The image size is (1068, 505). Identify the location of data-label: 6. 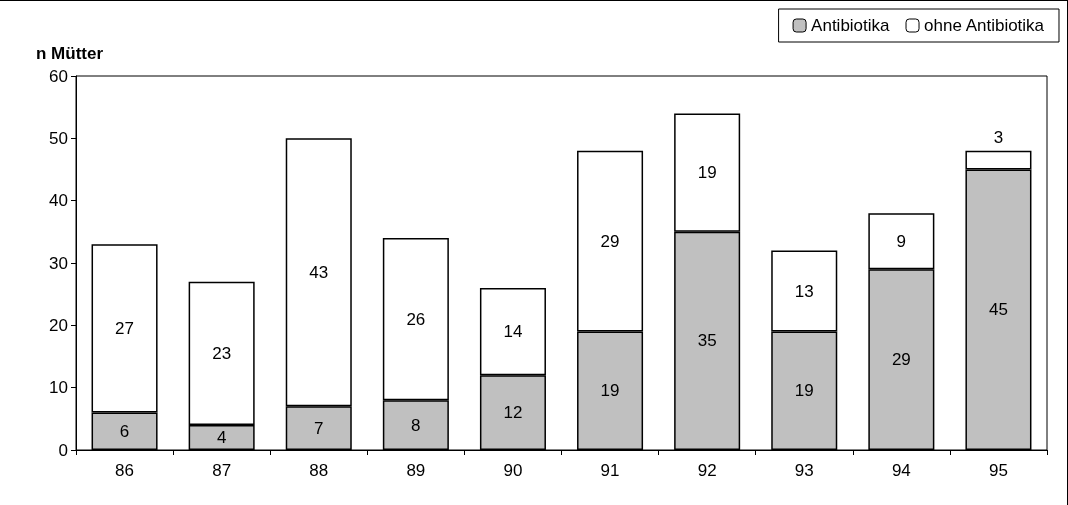
(124, 431).